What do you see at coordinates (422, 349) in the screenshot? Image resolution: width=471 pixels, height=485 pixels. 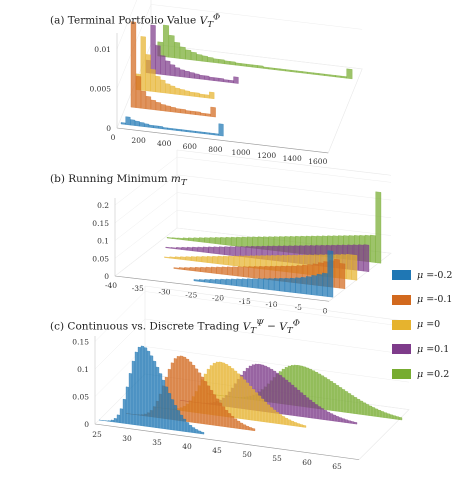 I see `legend-item: μ =0.1` at bounding box center [422, 349].